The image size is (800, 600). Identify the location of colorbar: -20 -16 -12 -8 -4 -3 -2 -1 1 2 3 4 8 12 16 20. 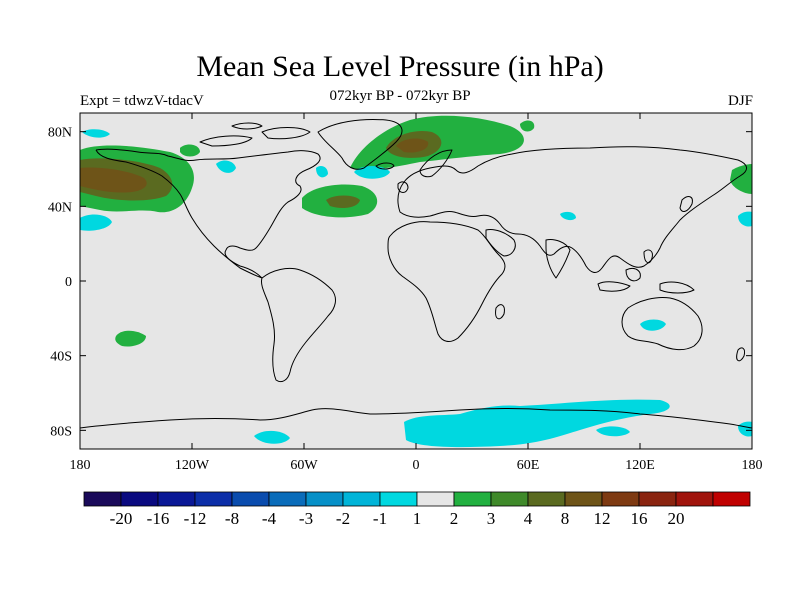
(417, 509).